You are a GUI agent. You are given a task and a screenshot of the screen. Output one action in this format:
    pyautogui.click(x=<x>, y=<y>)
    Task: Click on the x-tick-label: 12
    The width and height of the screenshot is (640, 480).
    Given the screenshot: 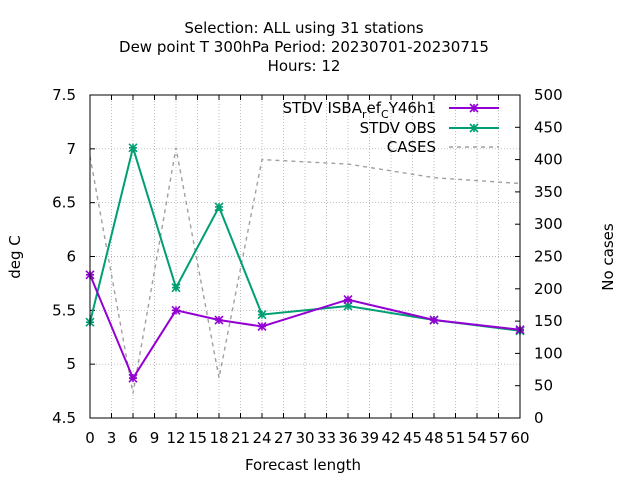 What is the action you would take?
    pyautogui.click(x=175, y=438)
    